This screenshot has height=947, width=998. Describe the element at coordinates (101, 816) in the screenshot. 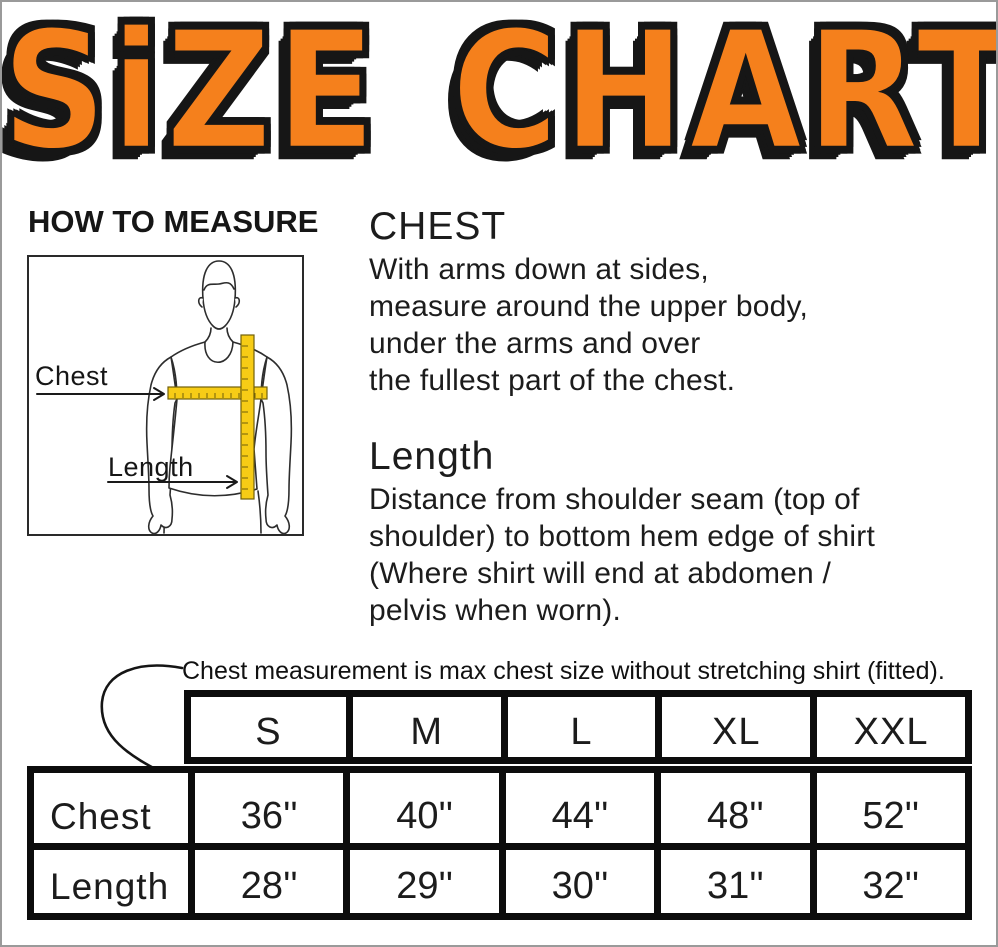

I see `row-label-chest: Chest` at that location.